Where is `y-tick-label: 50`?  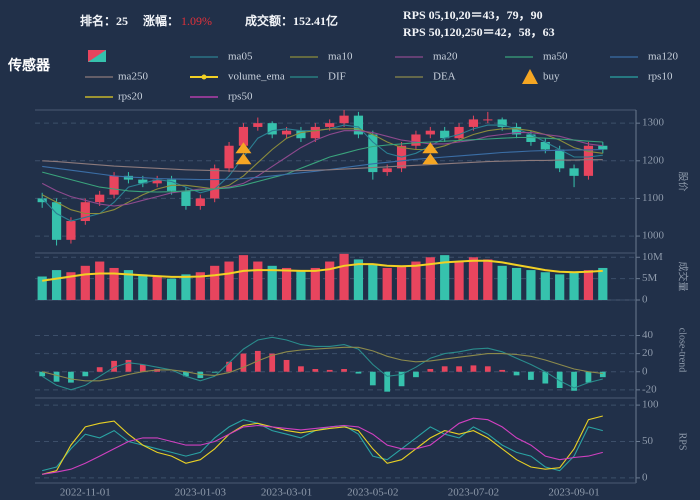 y-tick-label: 50 is located at coordinates (648, 441).